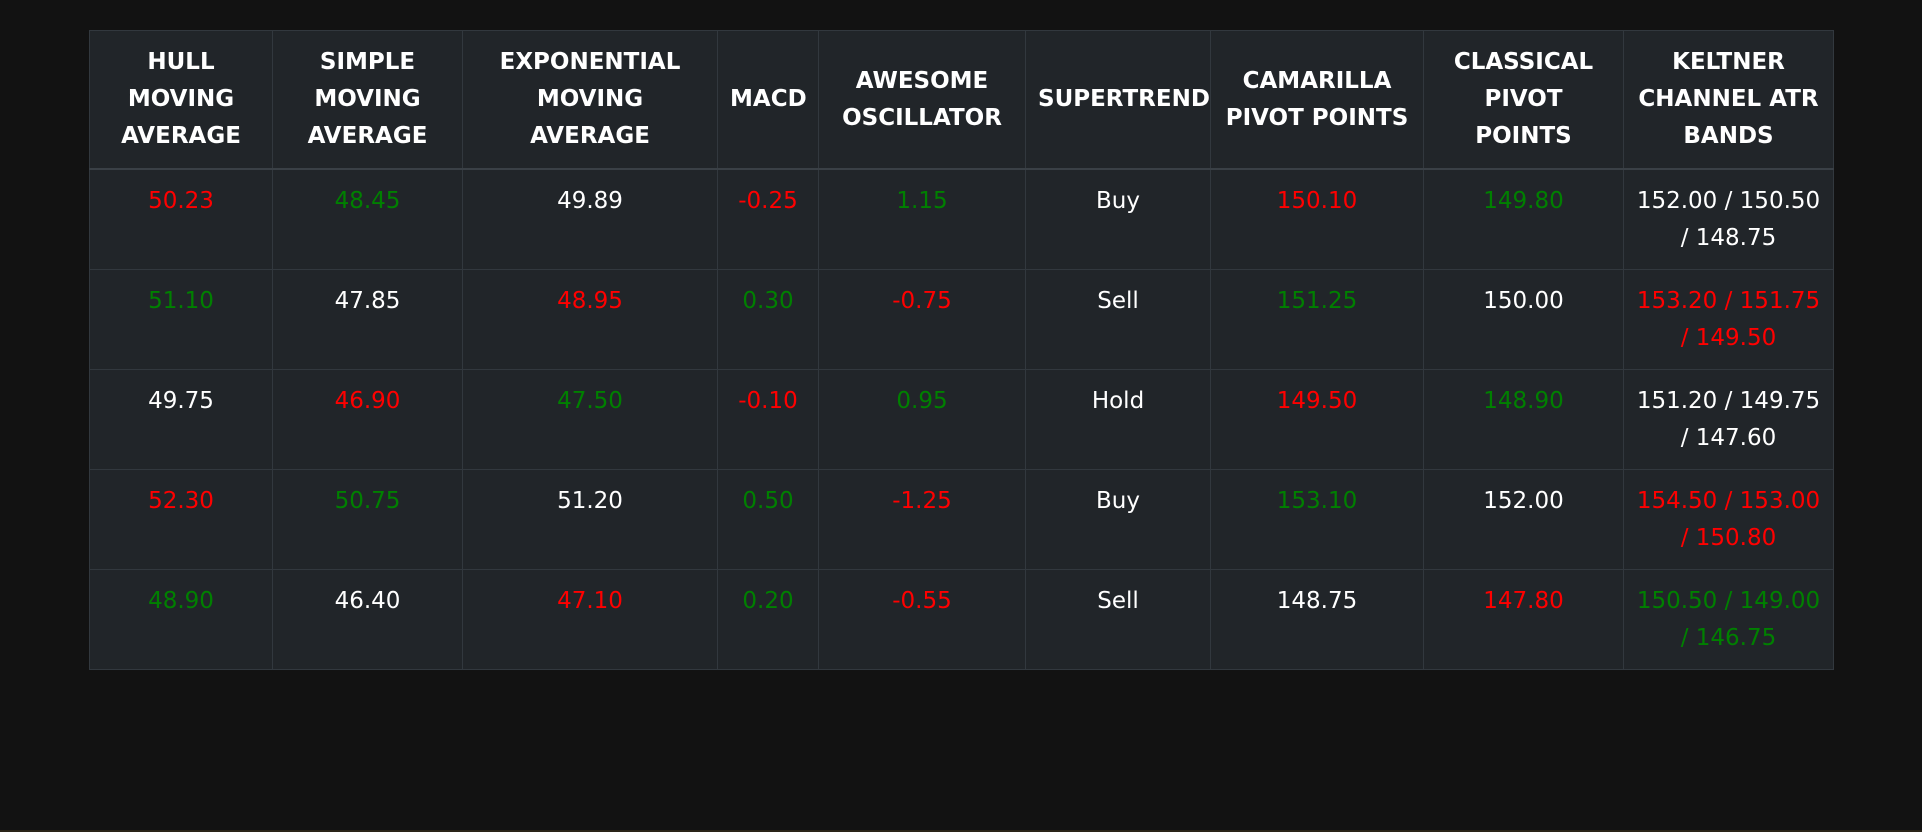 Image resolution: width=1922 pixels, height=832 pixels. I want to click on header-exponential-moving-average: EXPONENTIAL MOVING AVERAGE, so click(590, 100).